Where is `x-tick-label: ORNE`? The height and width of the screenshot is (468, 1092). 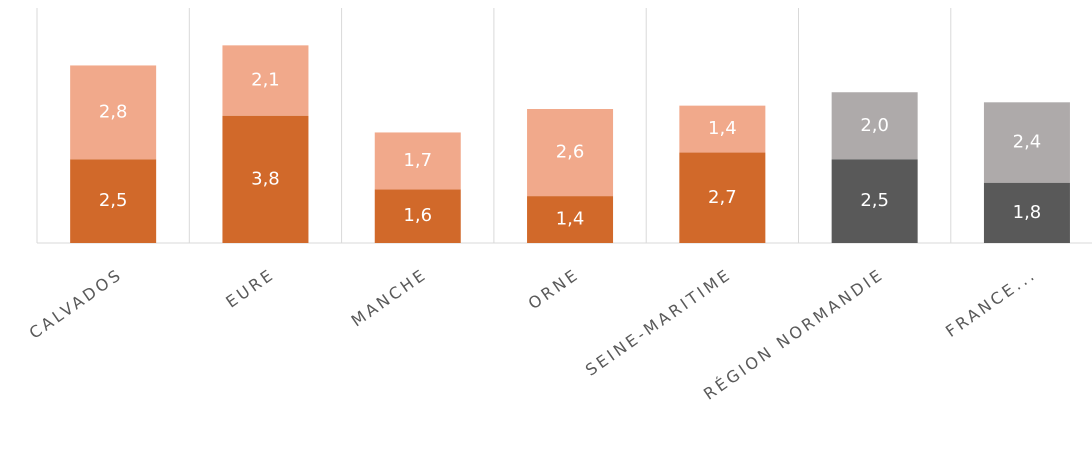
x-tick-label: ORNE is located at coordinates (554, 288).